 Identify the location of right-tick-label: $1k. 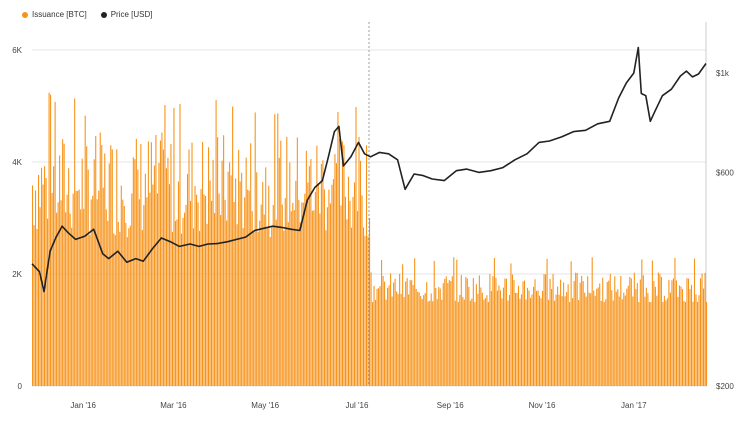
(723, 73).